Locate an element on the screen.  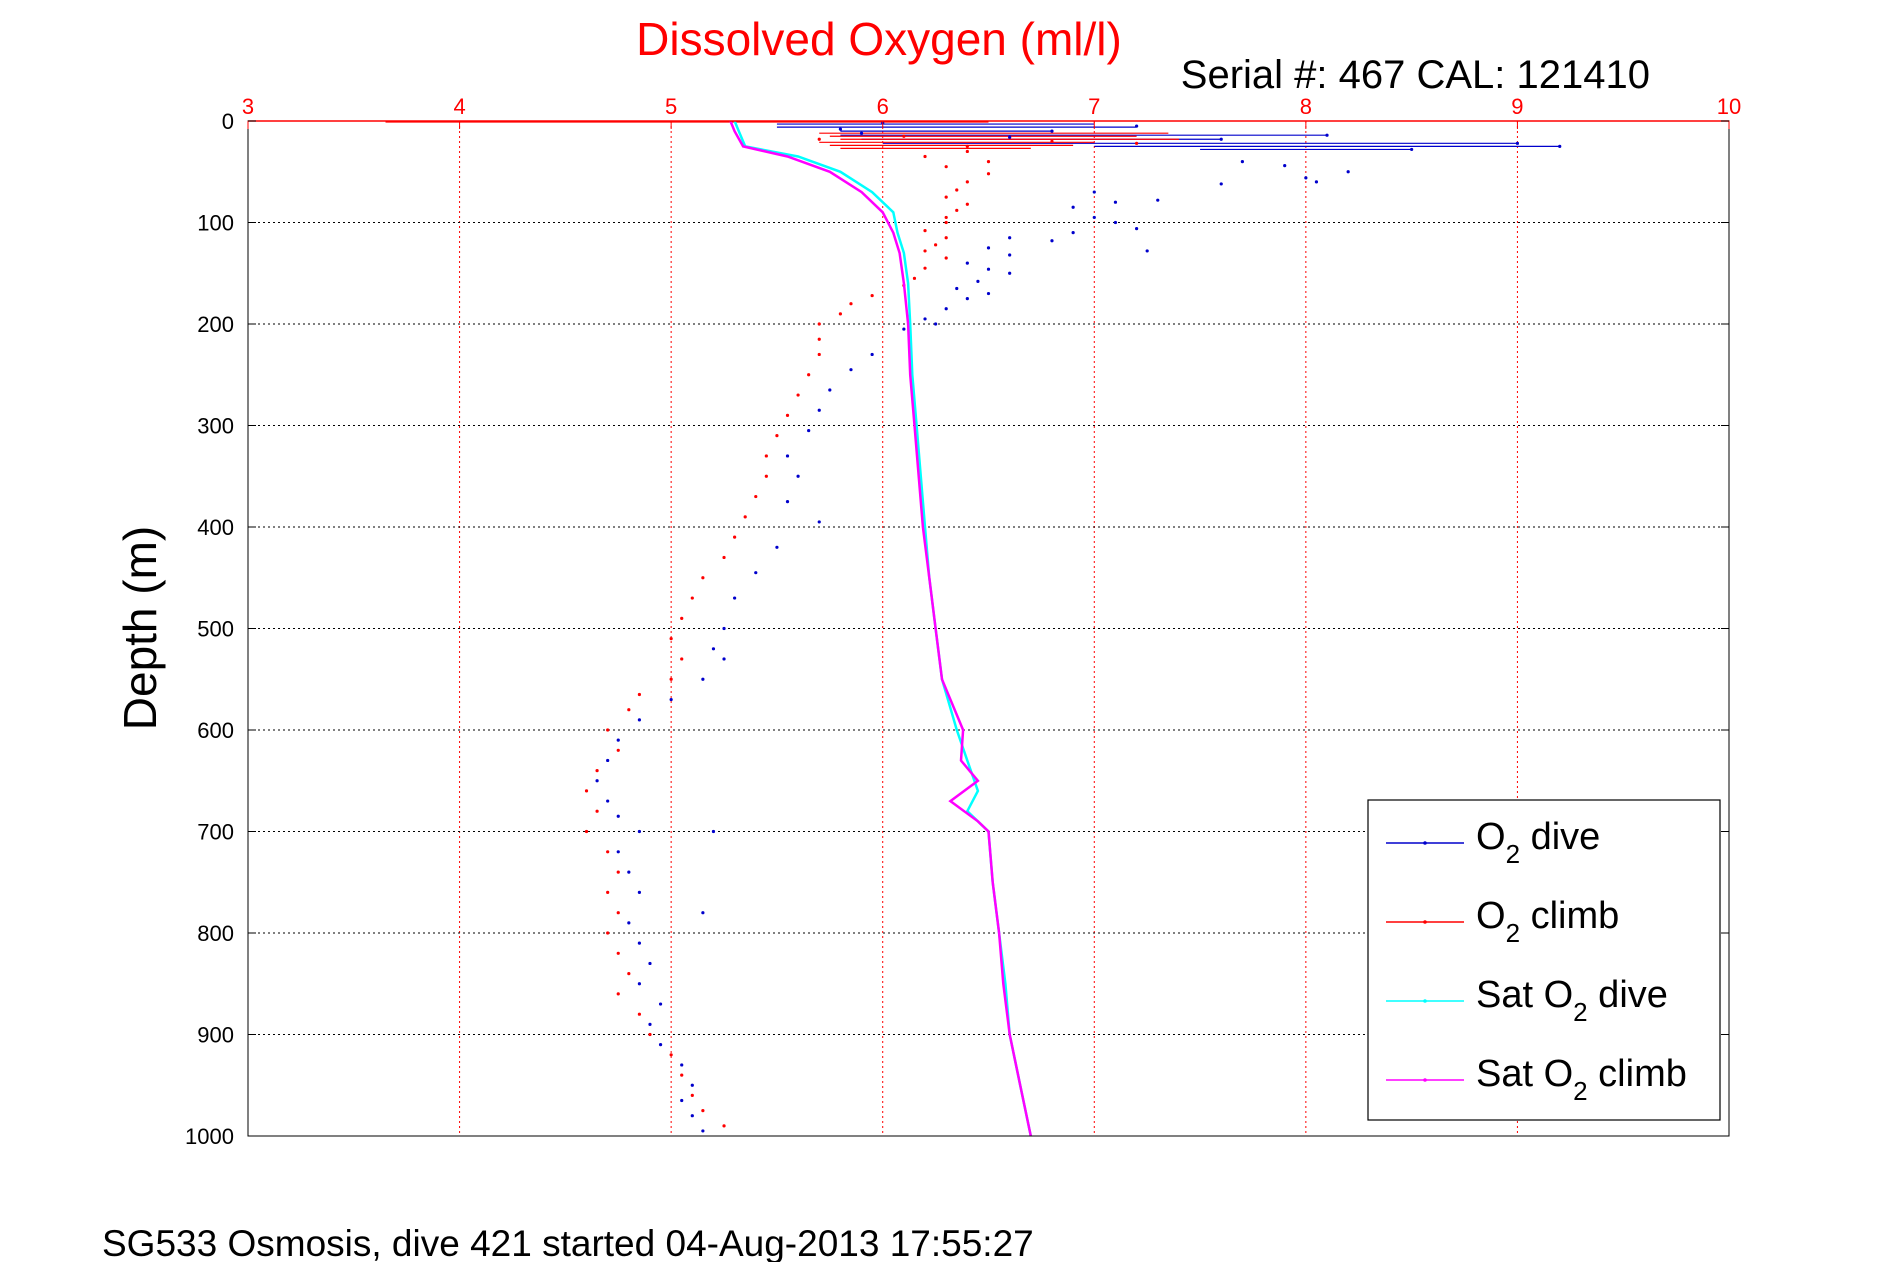
x-tick-label: 6 is located at coordinates (883, 106).